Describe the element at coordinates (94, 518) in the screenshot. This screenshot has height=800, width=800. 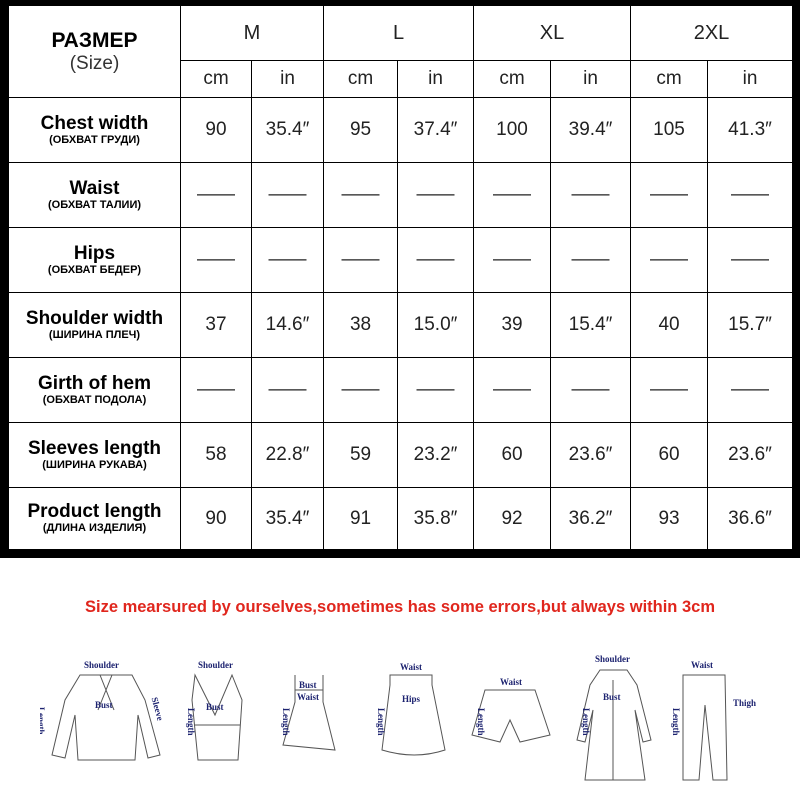
I see `row-label-cell: Product length (ДЛИНА ИЗДЕЛИЯ)` at that location.